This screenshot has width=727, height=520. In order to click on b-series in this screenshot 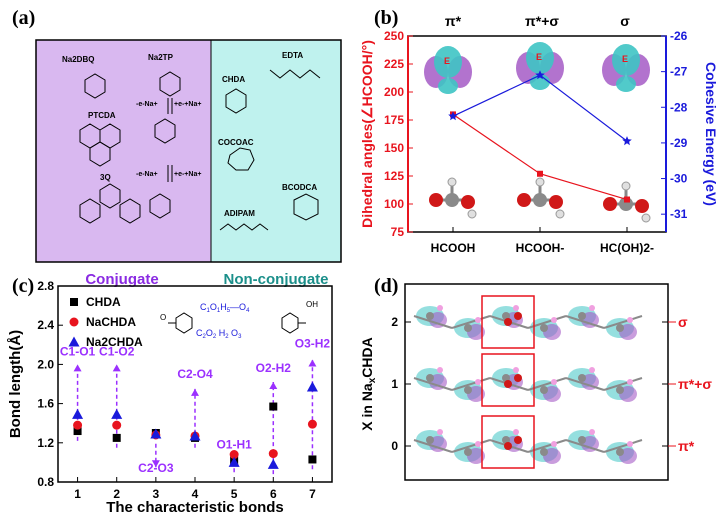, I will do `click(540, 136)`.